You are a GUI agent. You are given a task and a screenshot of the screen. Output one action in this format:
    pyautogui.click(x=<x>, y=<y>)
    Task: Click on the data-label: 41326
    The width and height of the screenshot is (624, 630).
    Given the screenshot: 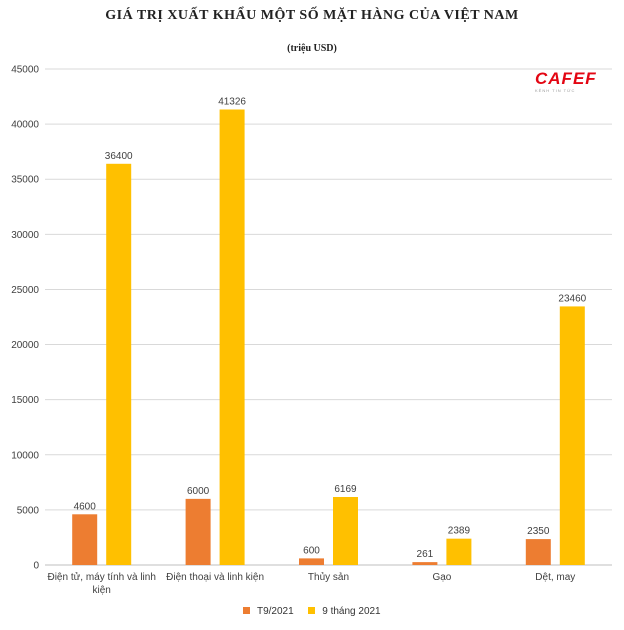 What is the action you would take?
    pyautogui.click(x=232, y=101)
    